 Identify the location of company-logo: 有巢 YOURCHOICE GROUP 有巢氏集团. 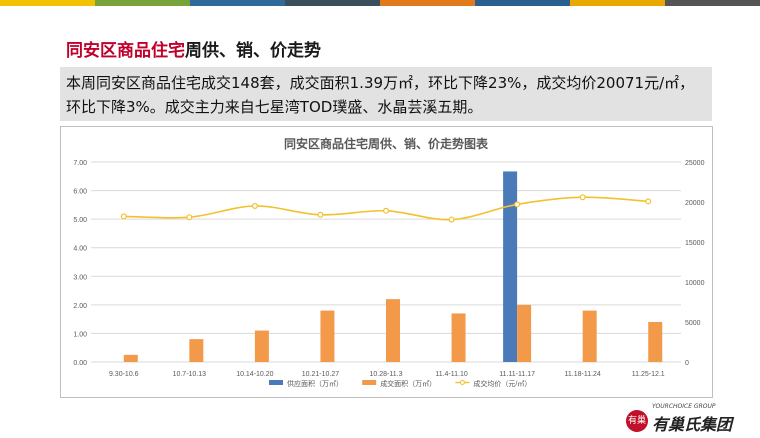
(681, 418).